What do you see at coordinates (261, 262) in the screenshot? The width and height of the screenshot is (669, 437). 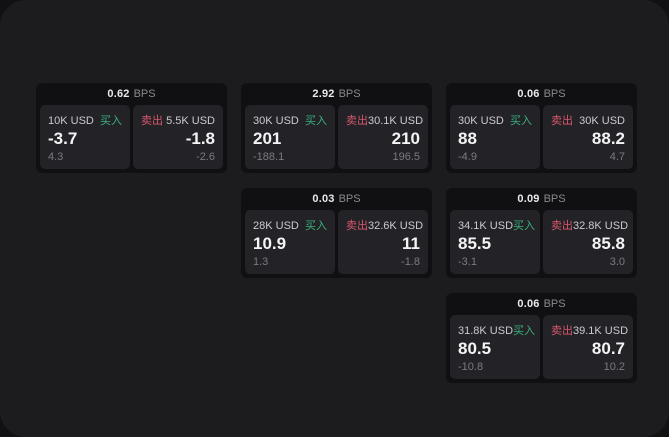 I see `buy-sub-value: 1.3` at bounding box center [261, 262].